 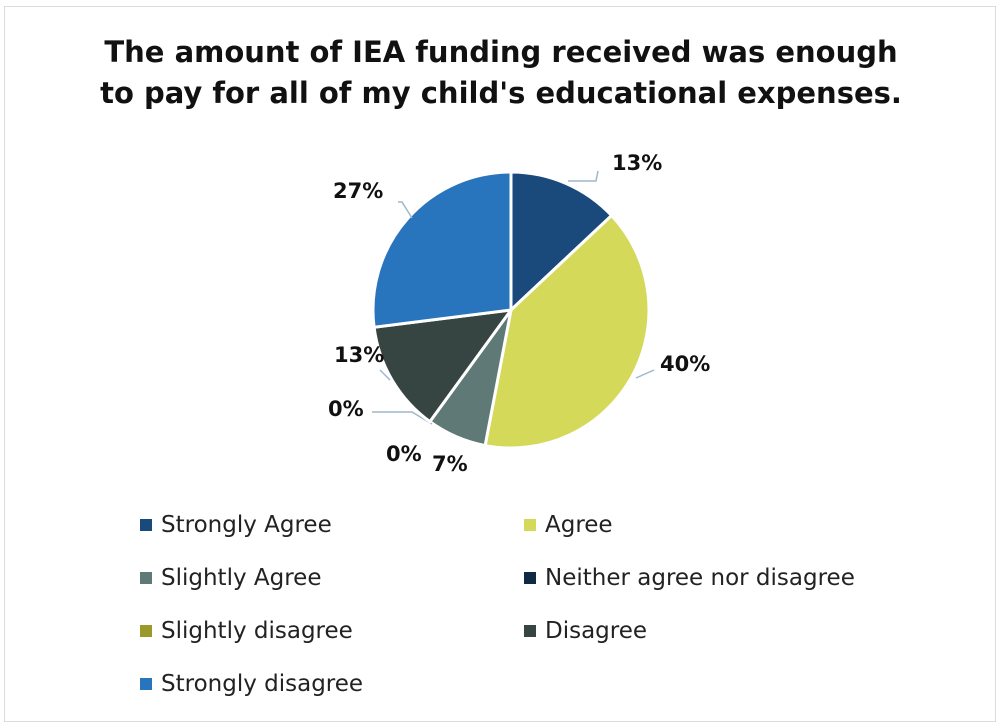 What do you see at coordinates (257, 631) in the screenshot?
I see `legend-label-slightly-disagree: Slightly disagree` at bounding box center [257, 631].